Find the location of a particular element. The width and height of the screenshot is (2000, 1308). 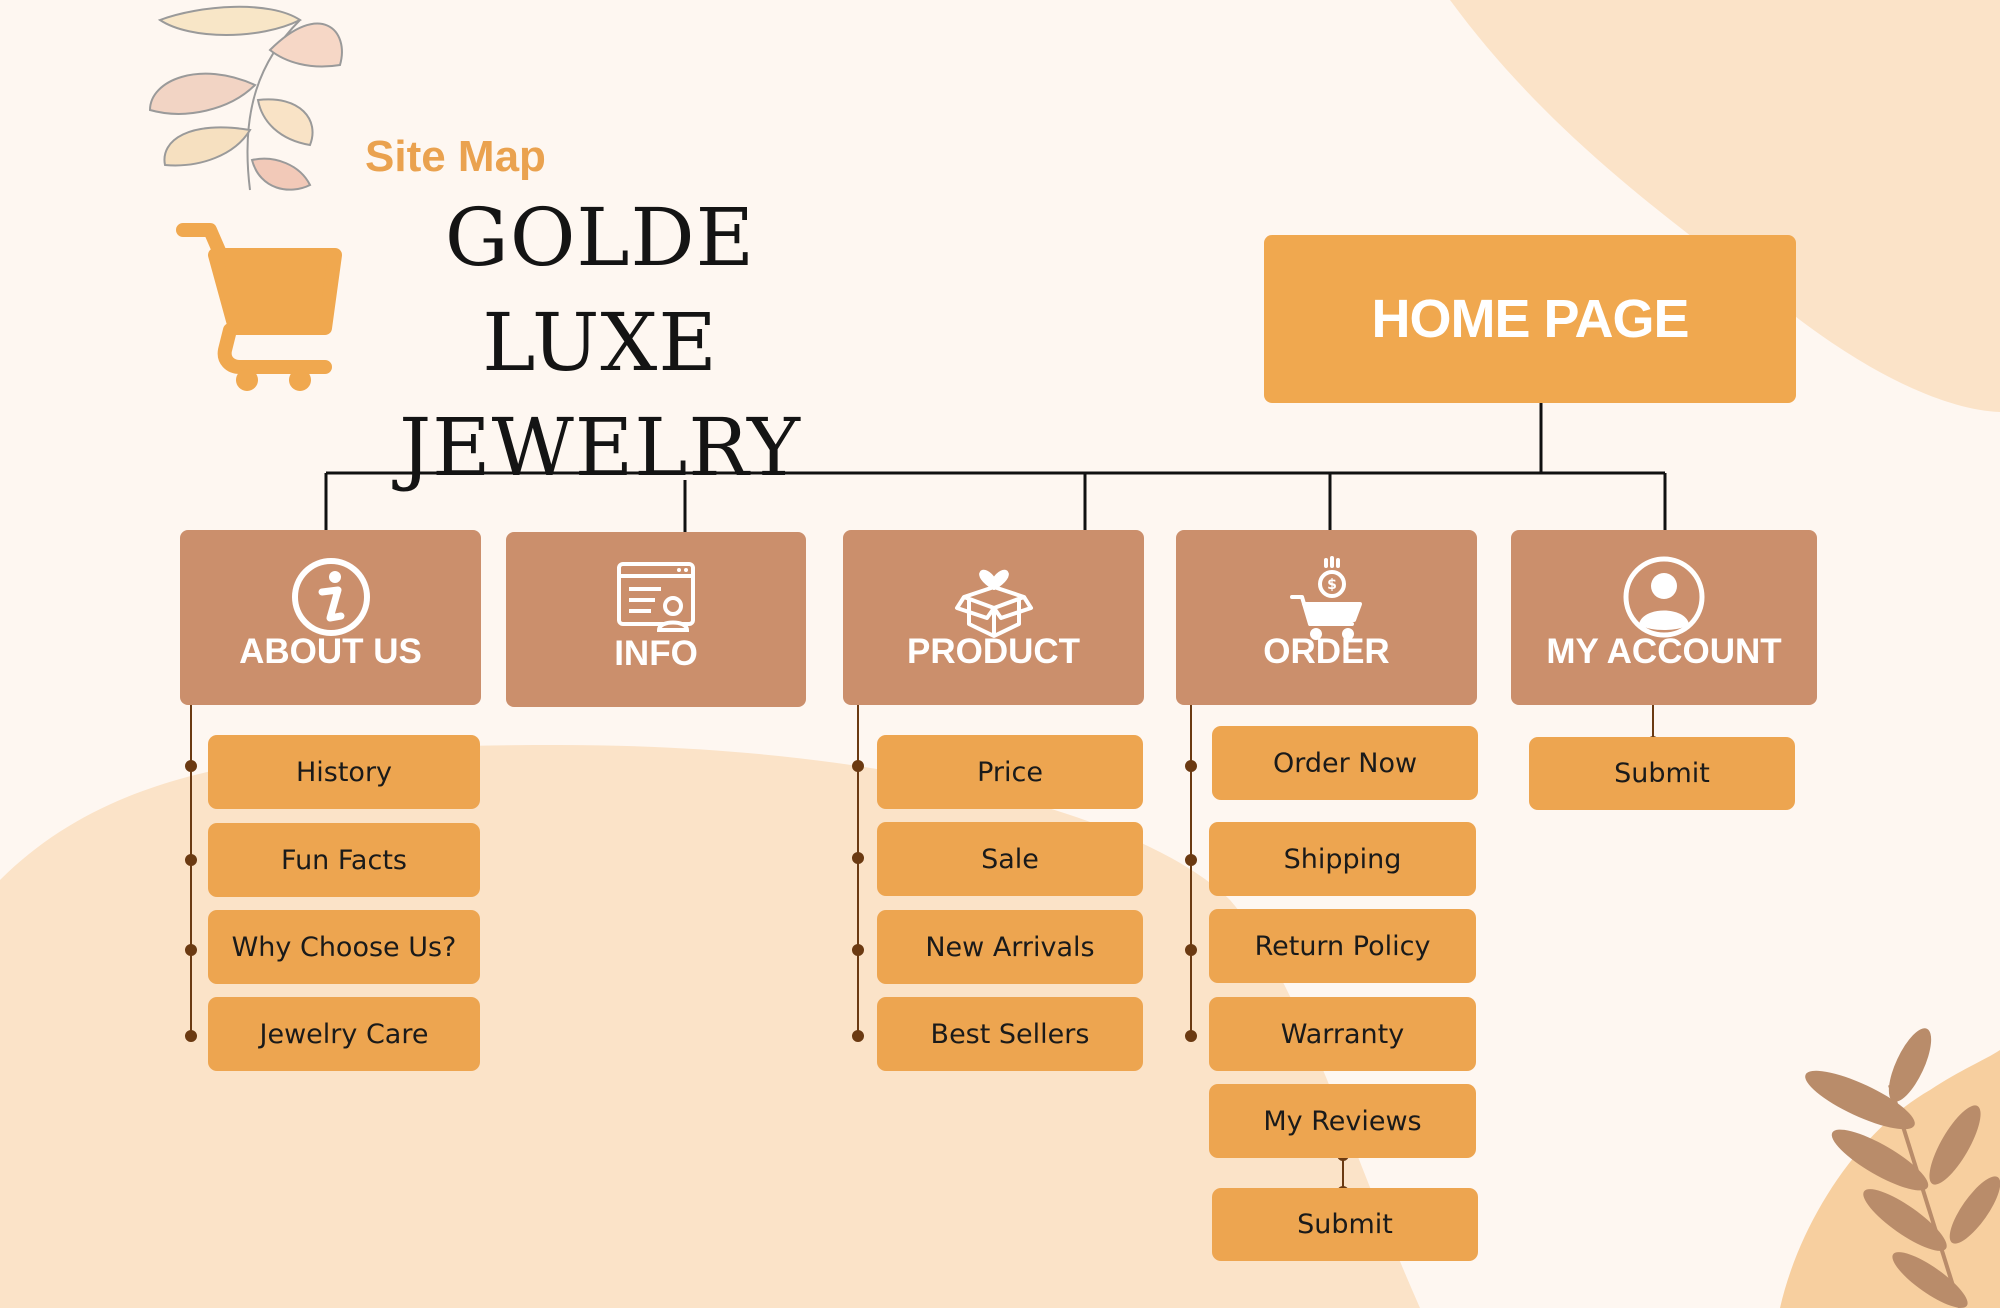

info-label: INFO is located at coordinates (656, 653).